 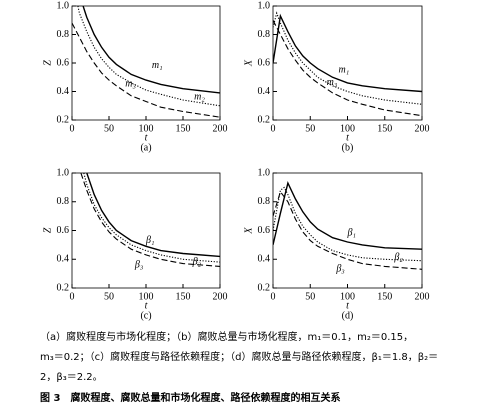 I want to click on series-label: m₂, so click(x=199, y=96).